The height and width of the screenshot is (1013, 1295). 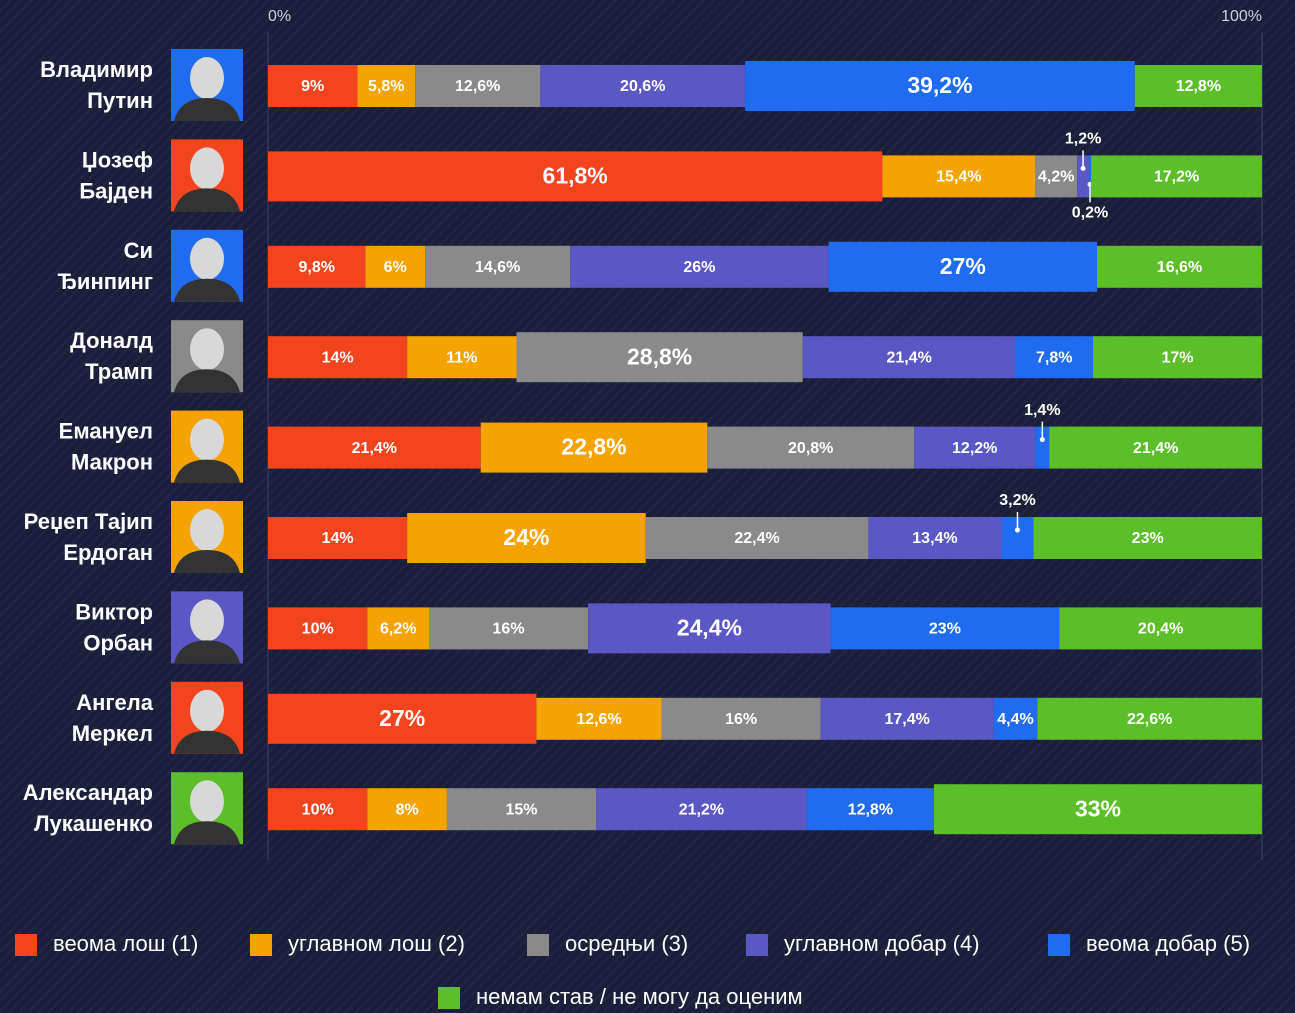 I want to click on value-label: 39,2%, so click(x=939, y=85).